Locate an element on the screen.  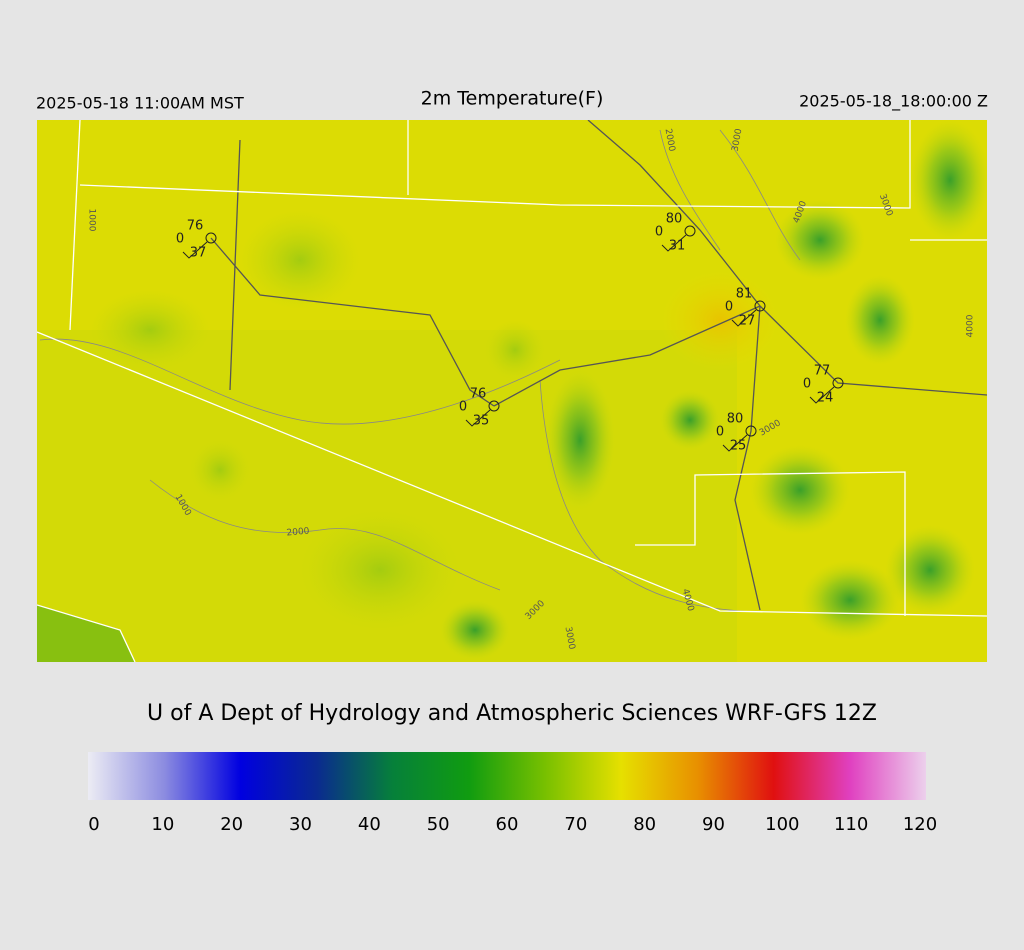
station-plot: 760 35 is located at coordinates (479, 408).